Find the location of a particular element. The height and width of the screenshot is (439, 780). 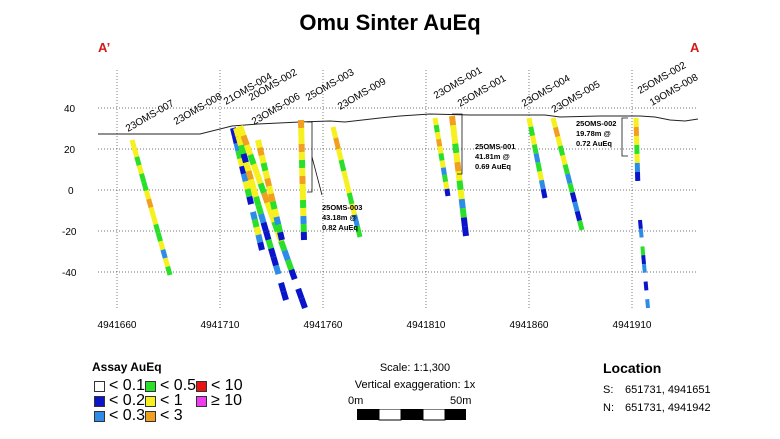

intercept-grade: 0.69 AuEq is located at coordinates (493, 166).